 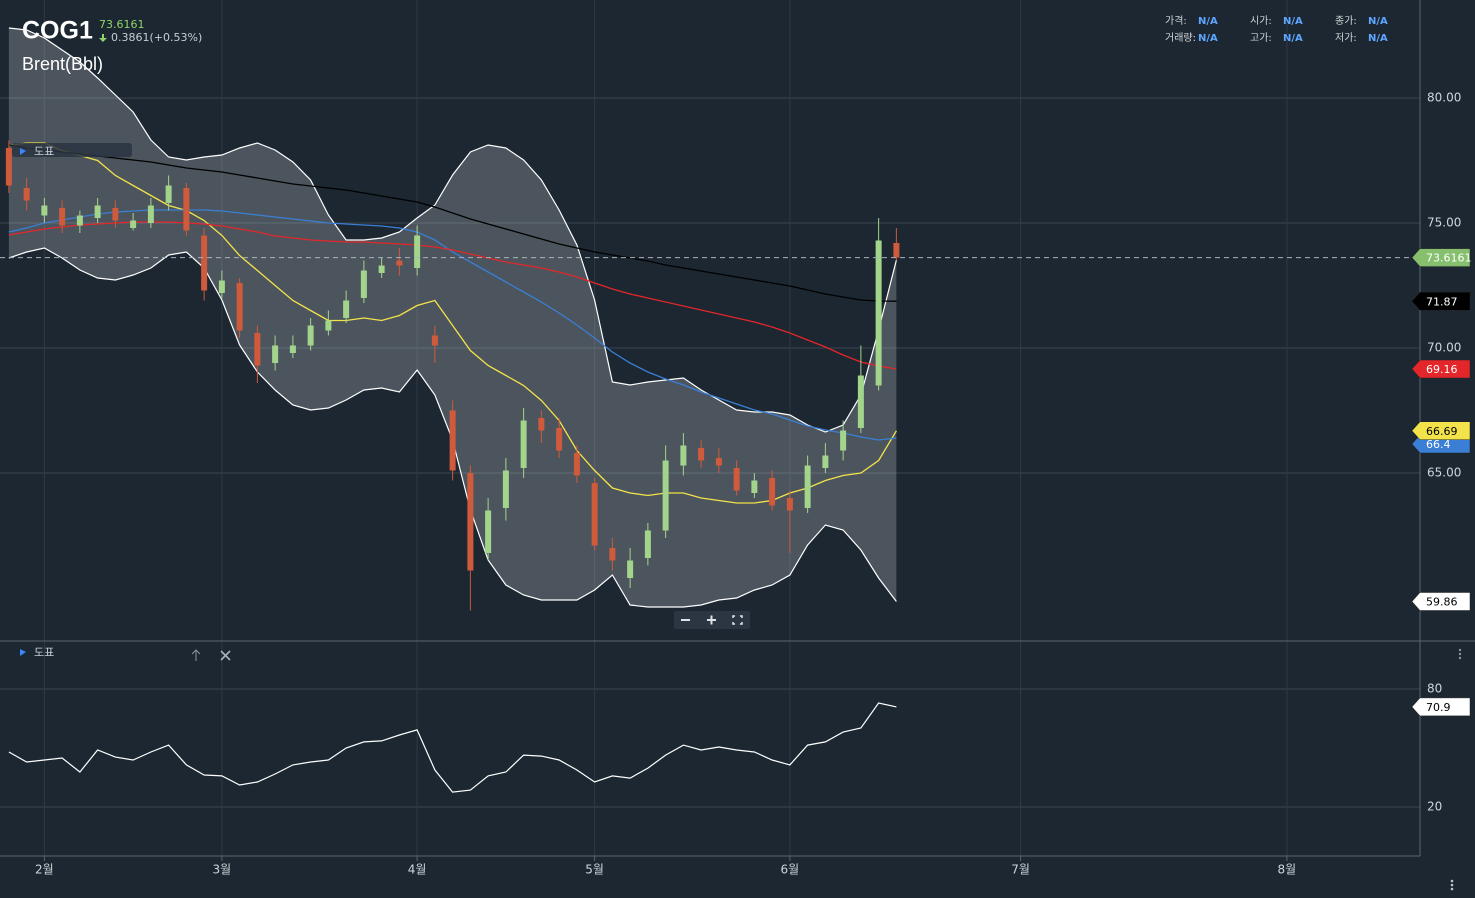 I want to click on lower-band-tag: 59.86, so click(x=1441, y=601).